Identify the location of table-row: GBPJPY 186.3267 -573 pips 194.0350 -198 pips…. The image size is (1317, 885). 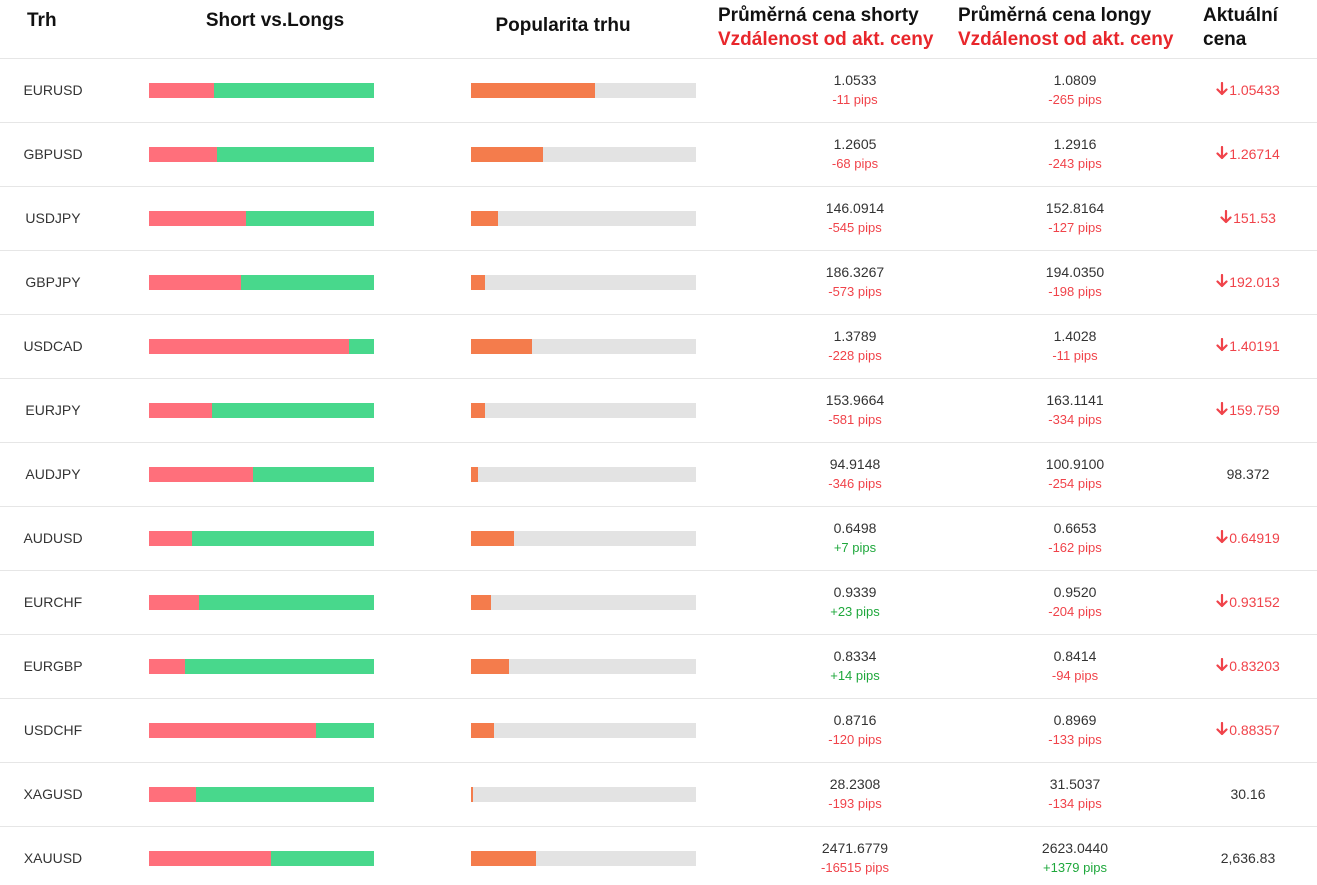
(658, 283).